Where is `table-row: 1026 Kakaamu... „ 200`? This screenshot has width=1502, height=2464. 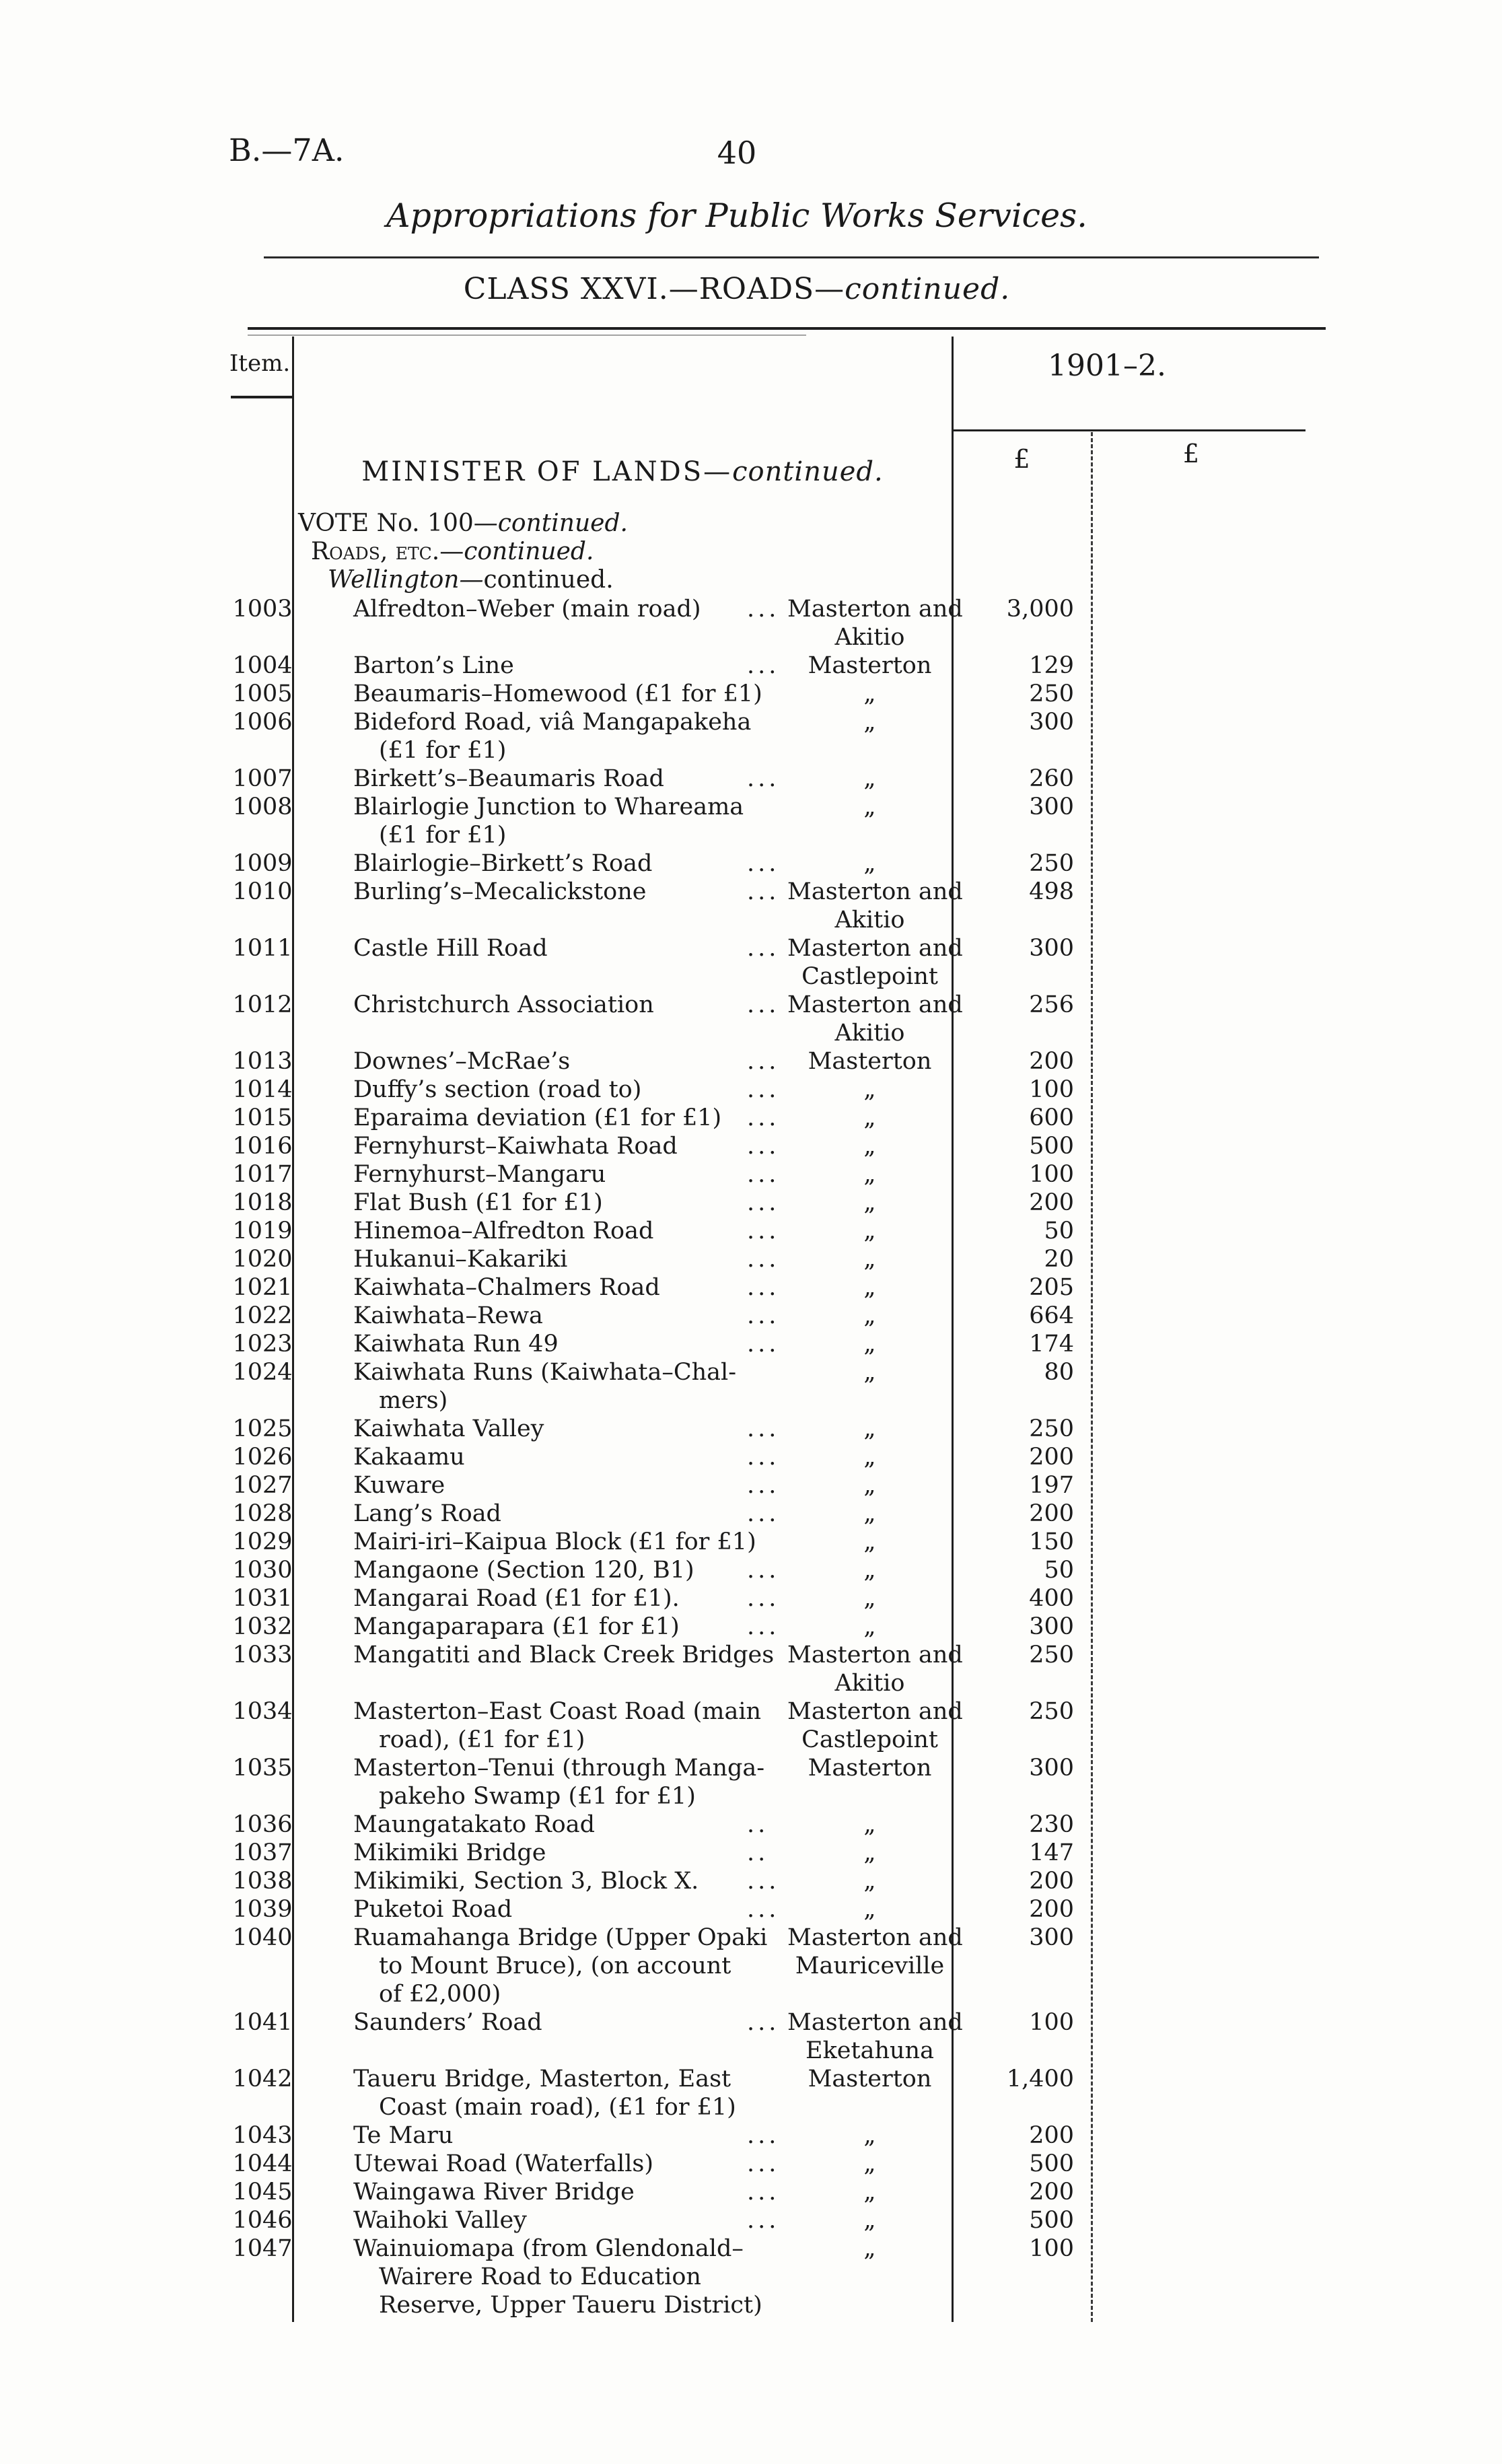 table-row: 1026 Kakaamu... „ 200 is located at coordinates (769, 1457).